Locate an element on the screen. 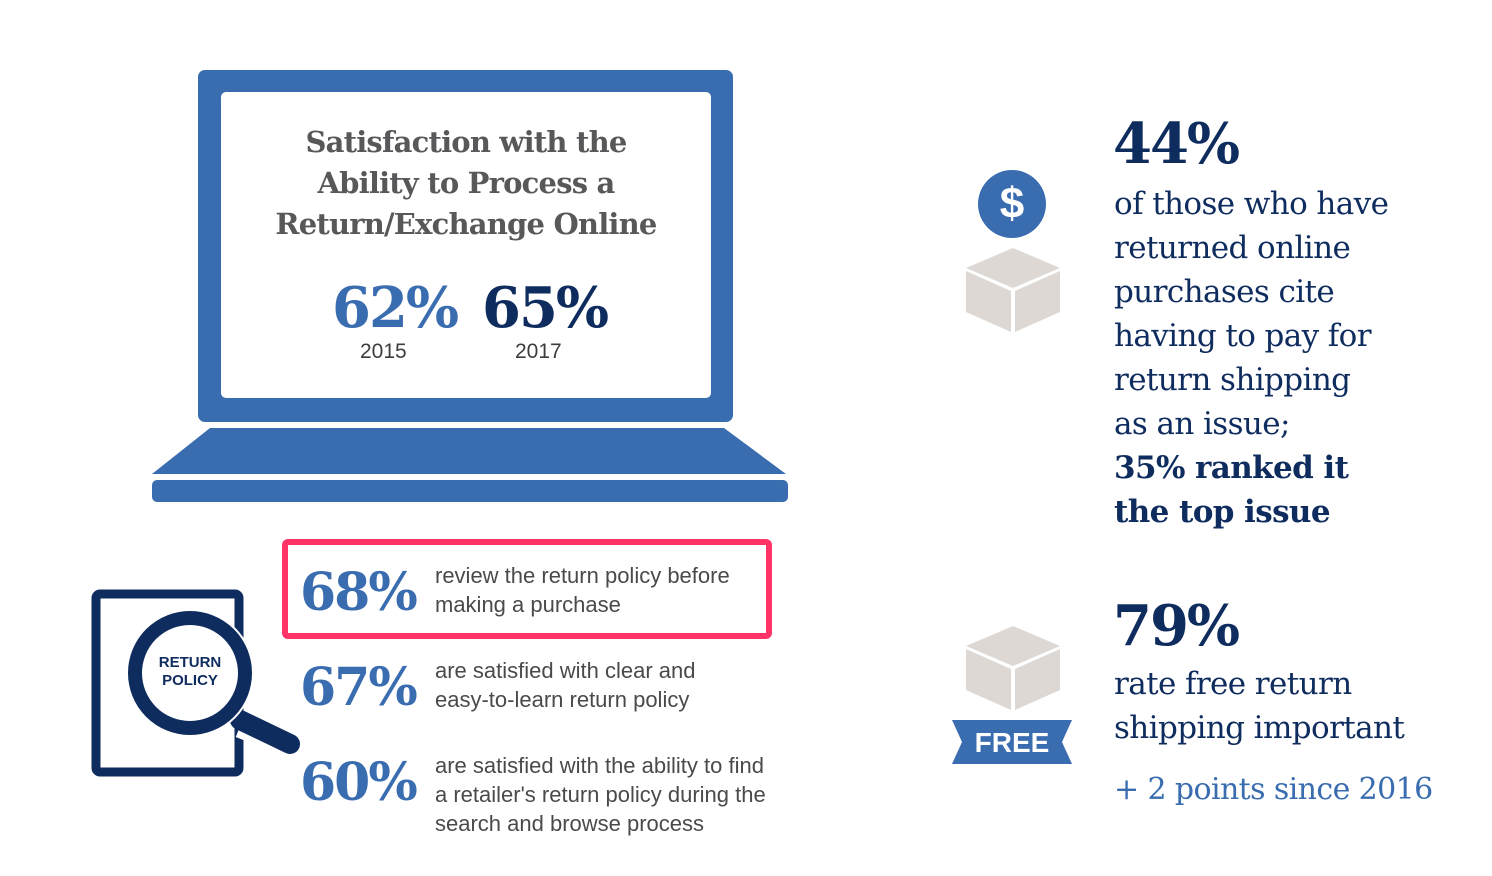 The image size is (1492, 876). free-badge-label: FREE is located at coordinates (1012, 742).